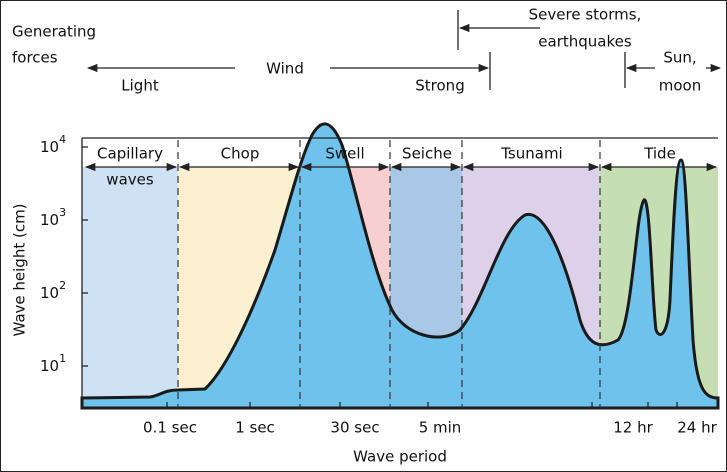 This screenshot has width=727, height=472. What do you see at coordinates (35, 58) in the screenshot?
I see `header-text: forces` at bounding box center [35, 58].